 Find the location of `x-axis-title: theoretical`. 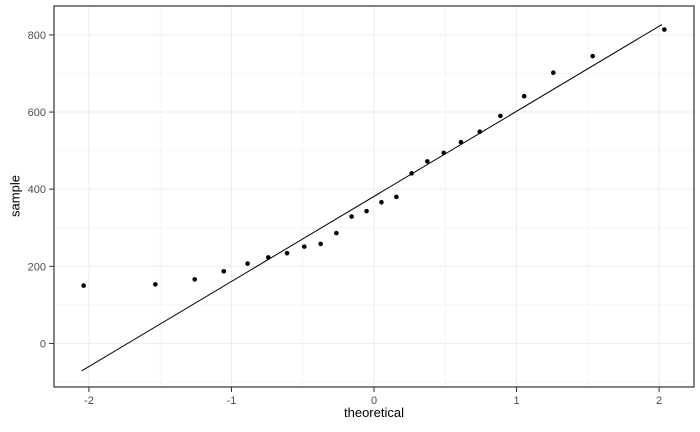

x-axis-title: theoretical is located at coordinates (374, 412).